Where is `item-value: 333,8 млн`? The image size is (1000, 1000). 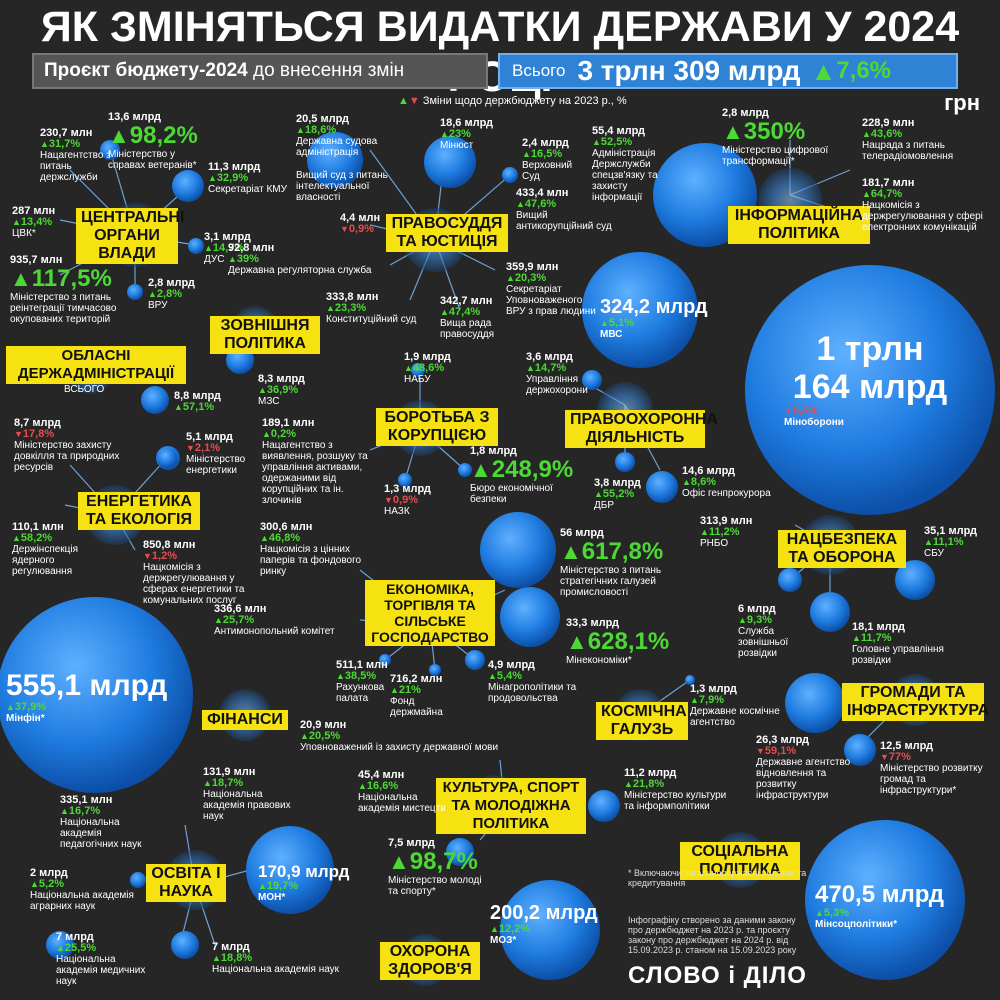 item-value: 333,8 млн is located at coordinates (352, 297).